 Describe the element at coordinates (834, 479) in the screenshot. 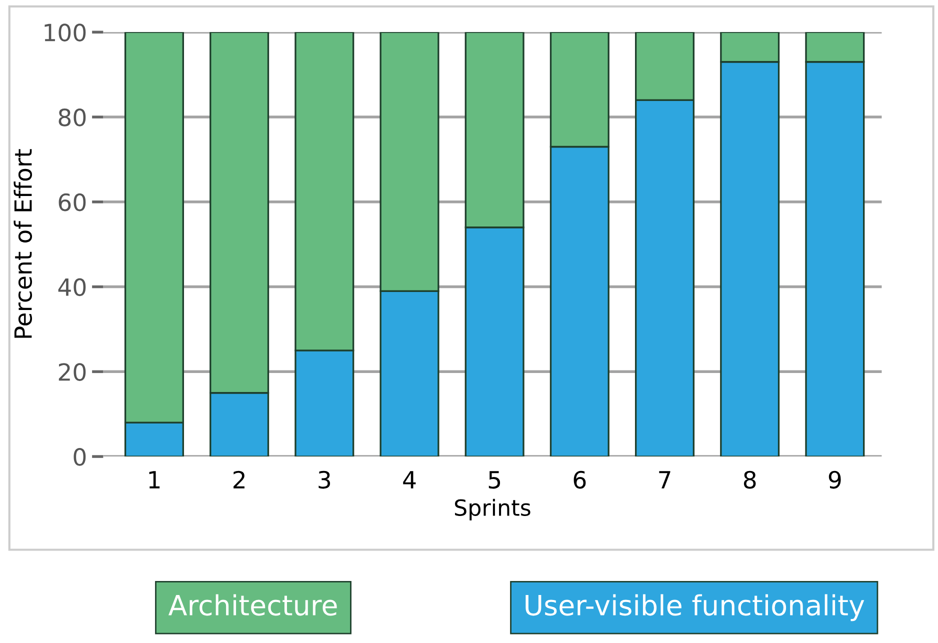

I see `x-tick-label: 9` at that location.